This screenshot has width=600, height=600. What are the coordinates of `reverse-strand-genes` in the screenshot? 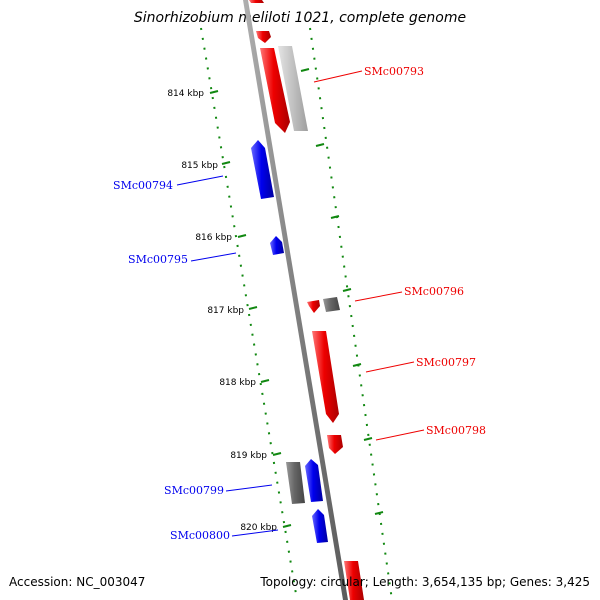 It's located at (289, 341).